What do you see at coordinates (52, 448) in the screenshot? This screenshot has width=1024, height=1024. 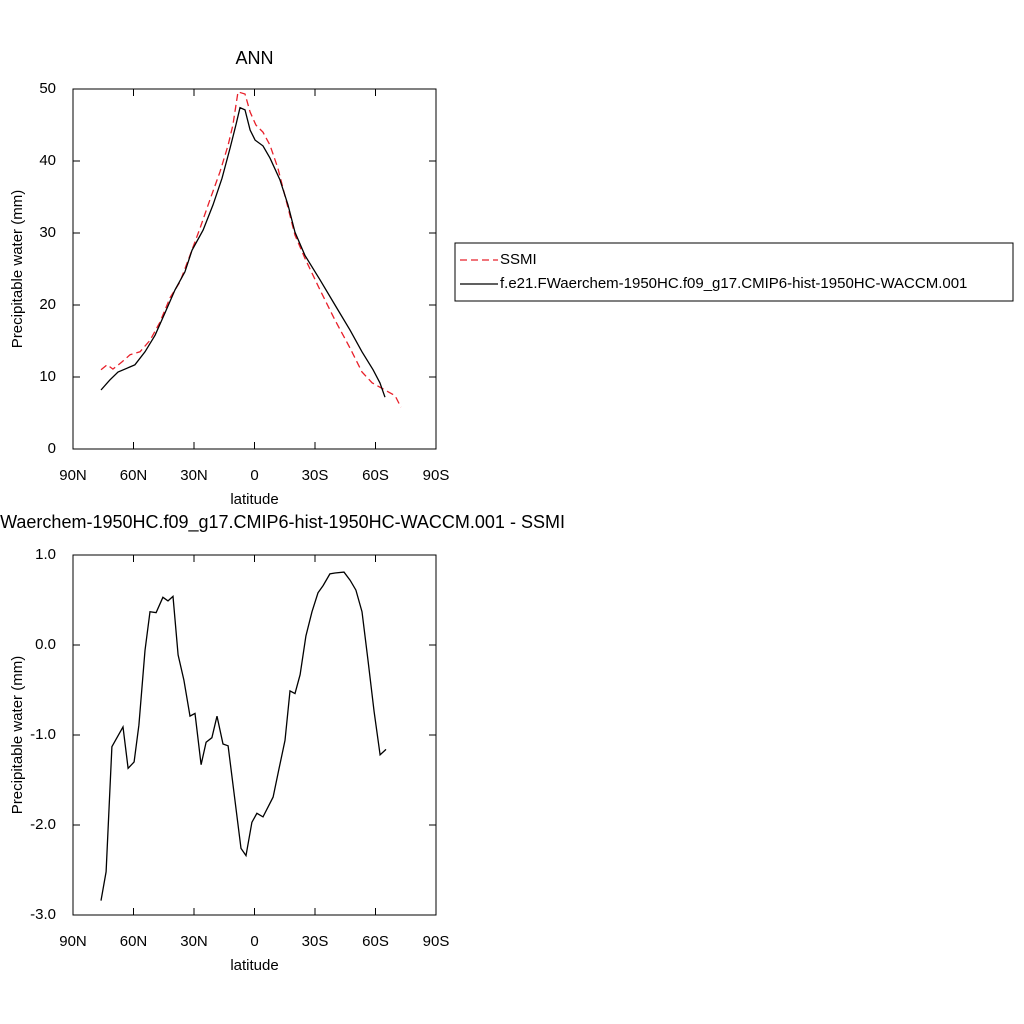 I see `y-tick-label: 0` at bounding box center [52, 448].